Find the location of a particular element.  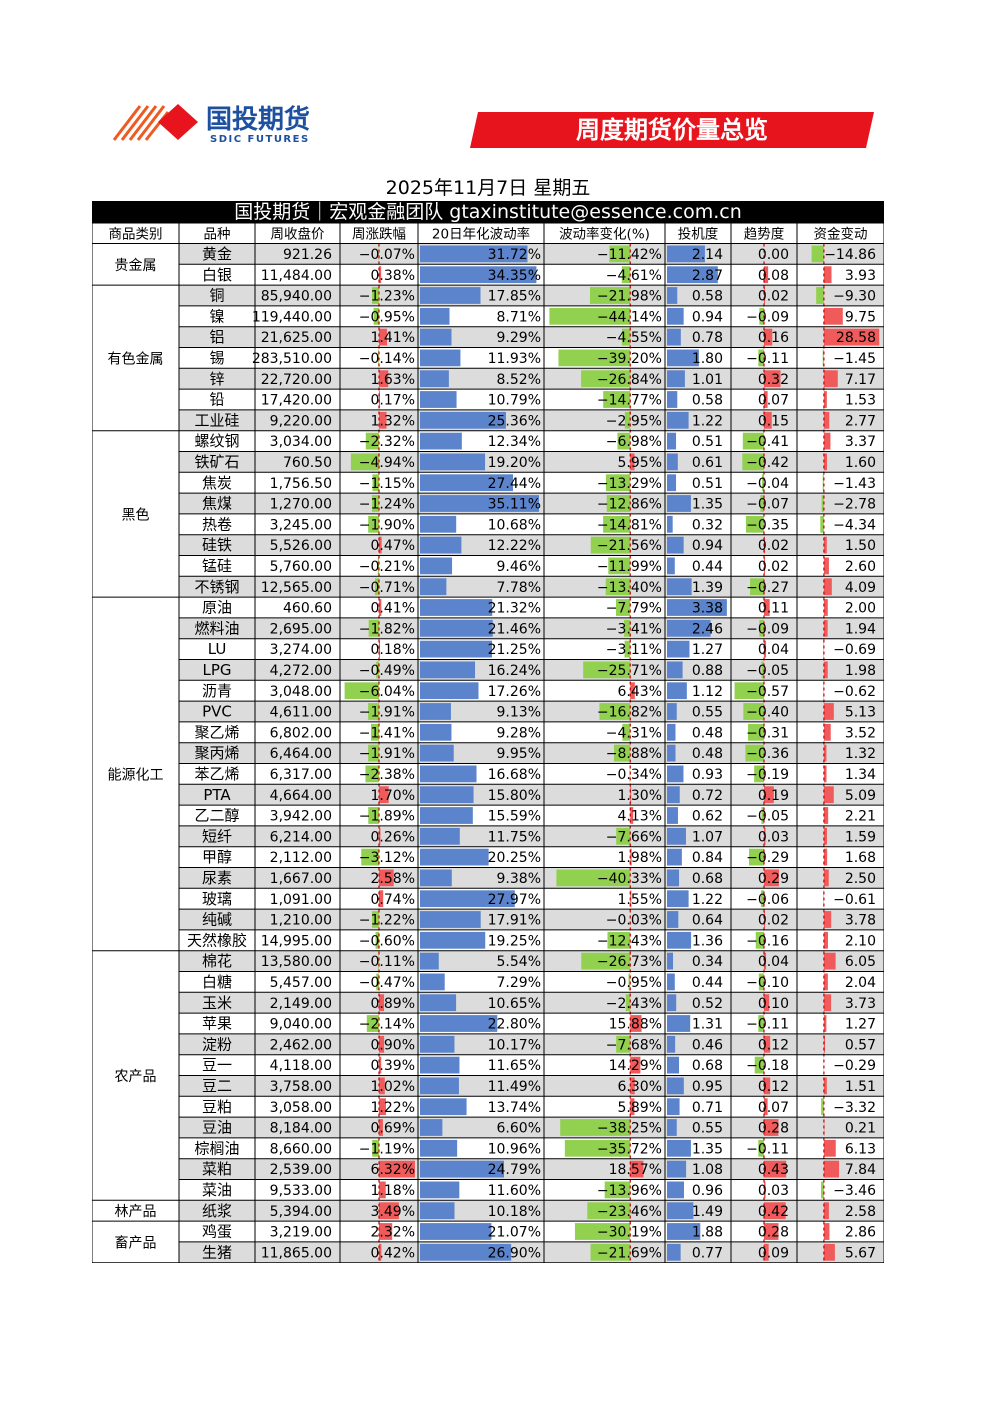

weekly-change: 1.41% is located at coordinates (393, 338).